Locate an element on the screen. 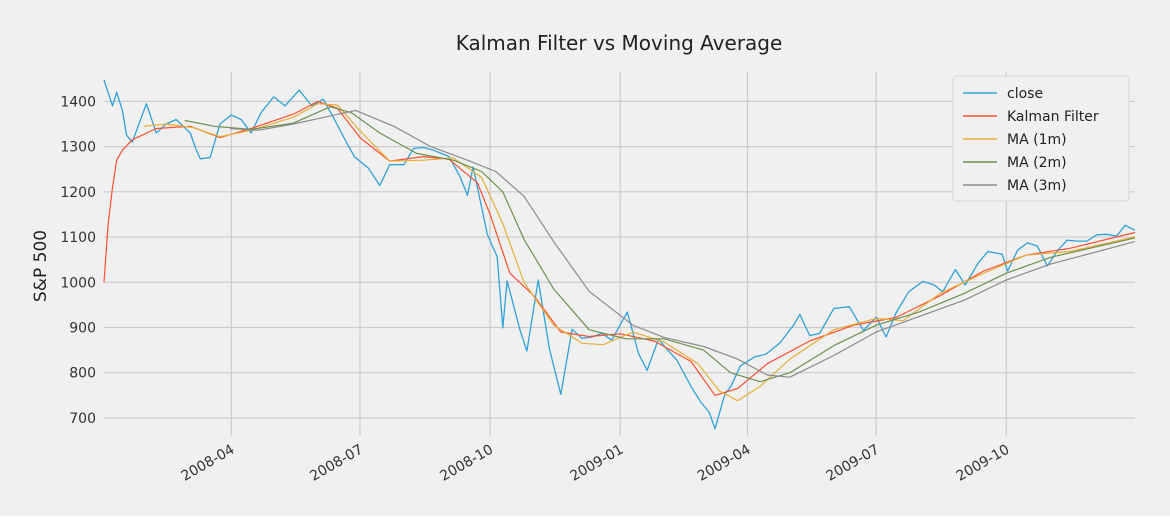  chart-title: Kalman Filter vs Moving Average is located at coordinates (619, 43).